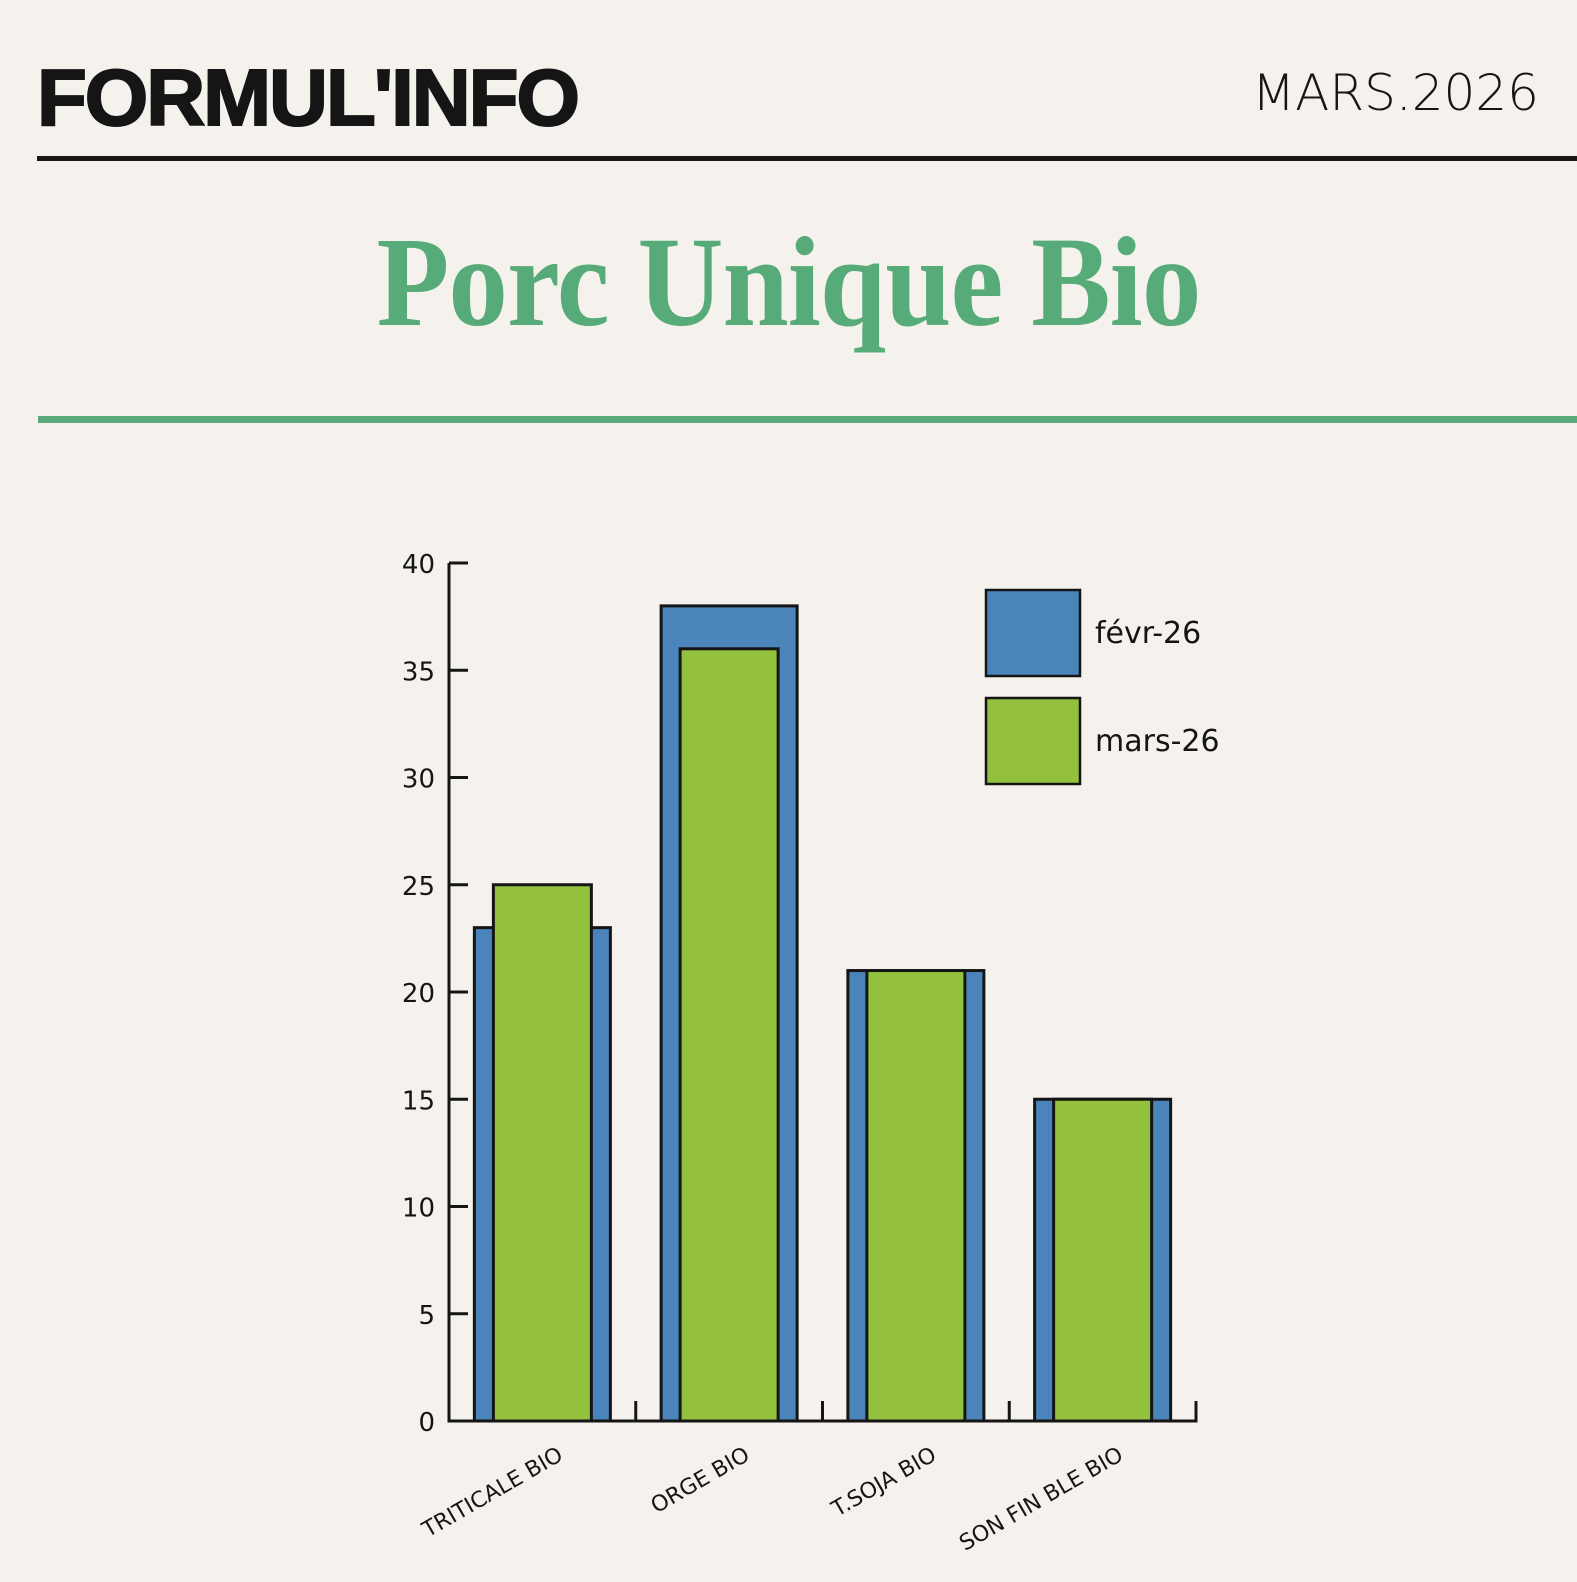 This screenshot has width=1577, height=1582. What do you see at coordinates (807, 158) in the screenshot?
I see `header-divider` at bounding box center [807, 158].